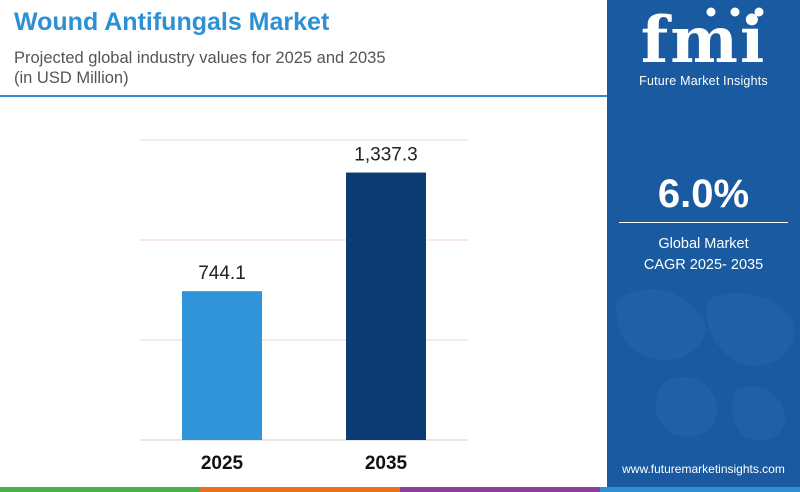  What do you see at coordinates (703, 469) in the screenshot?
I see `website-link: www.futuremarketinsights.com` at bounding box center [703, 469].